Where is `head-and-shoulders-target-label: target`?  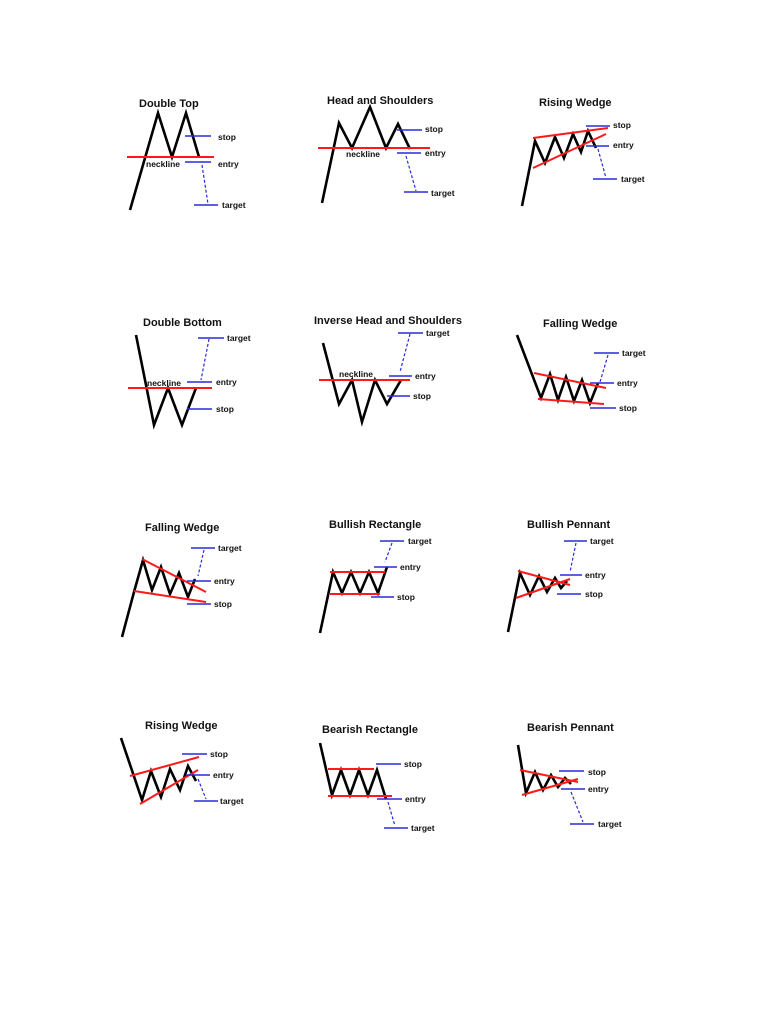 head-and-shoulders-target-label: target is located at coordinates (443, 193).